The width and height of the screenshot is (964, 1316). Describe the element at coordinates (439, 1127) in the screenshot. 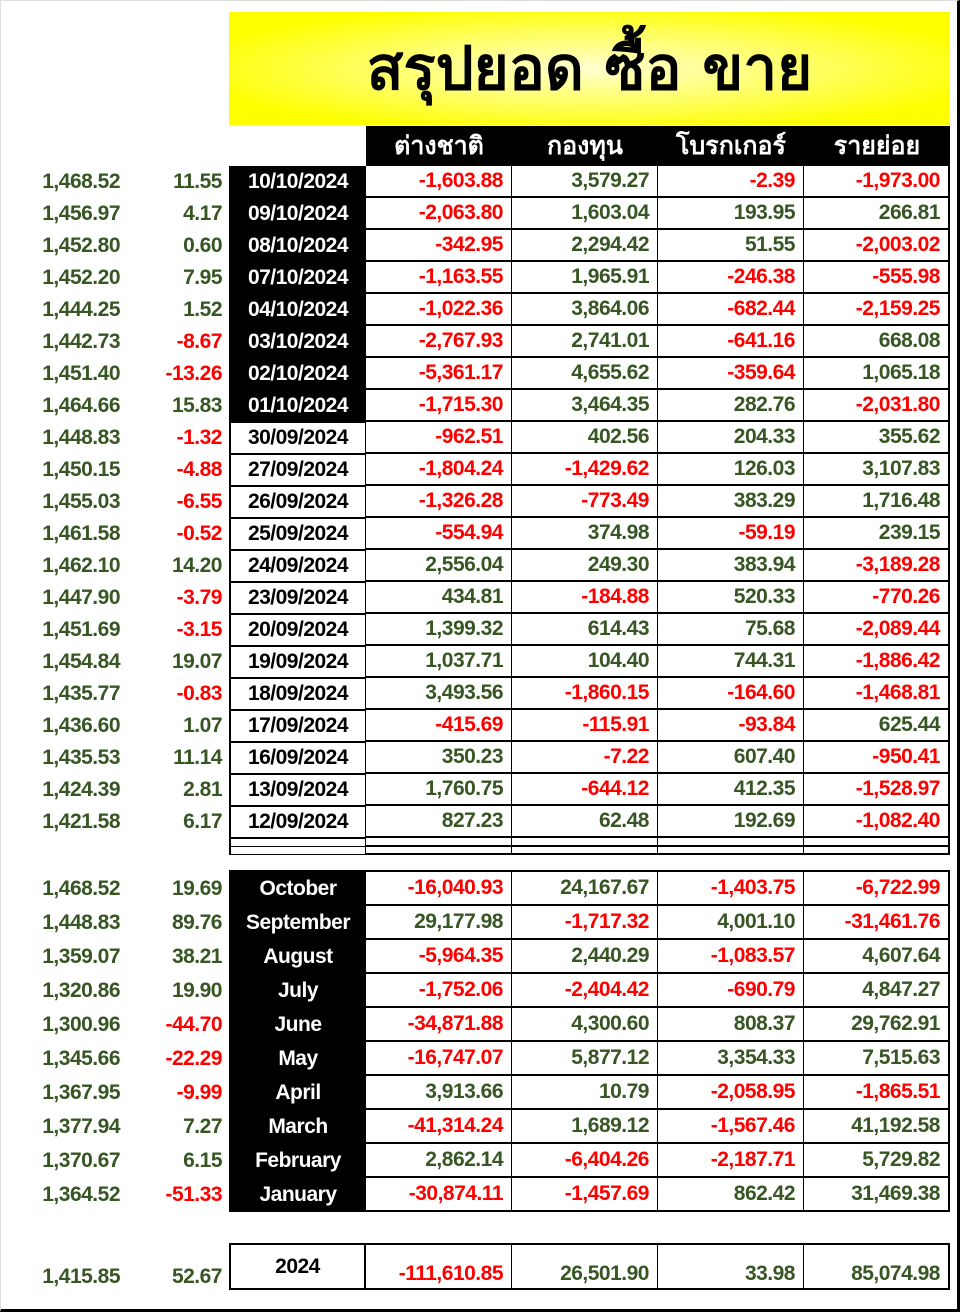

I see `value-cell: -41,314.24` at that location.